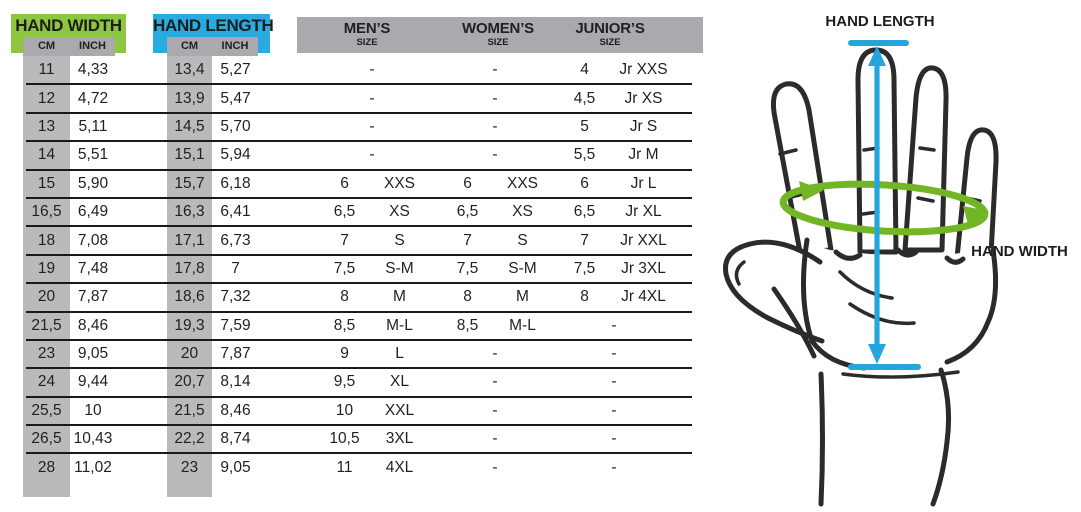 The width and height of the screenshot is (1081, 512). What do you see at coordinates (189, 354) in the screenshot?
I see `length-cm-value: 20` at bounding box center [189, 354].